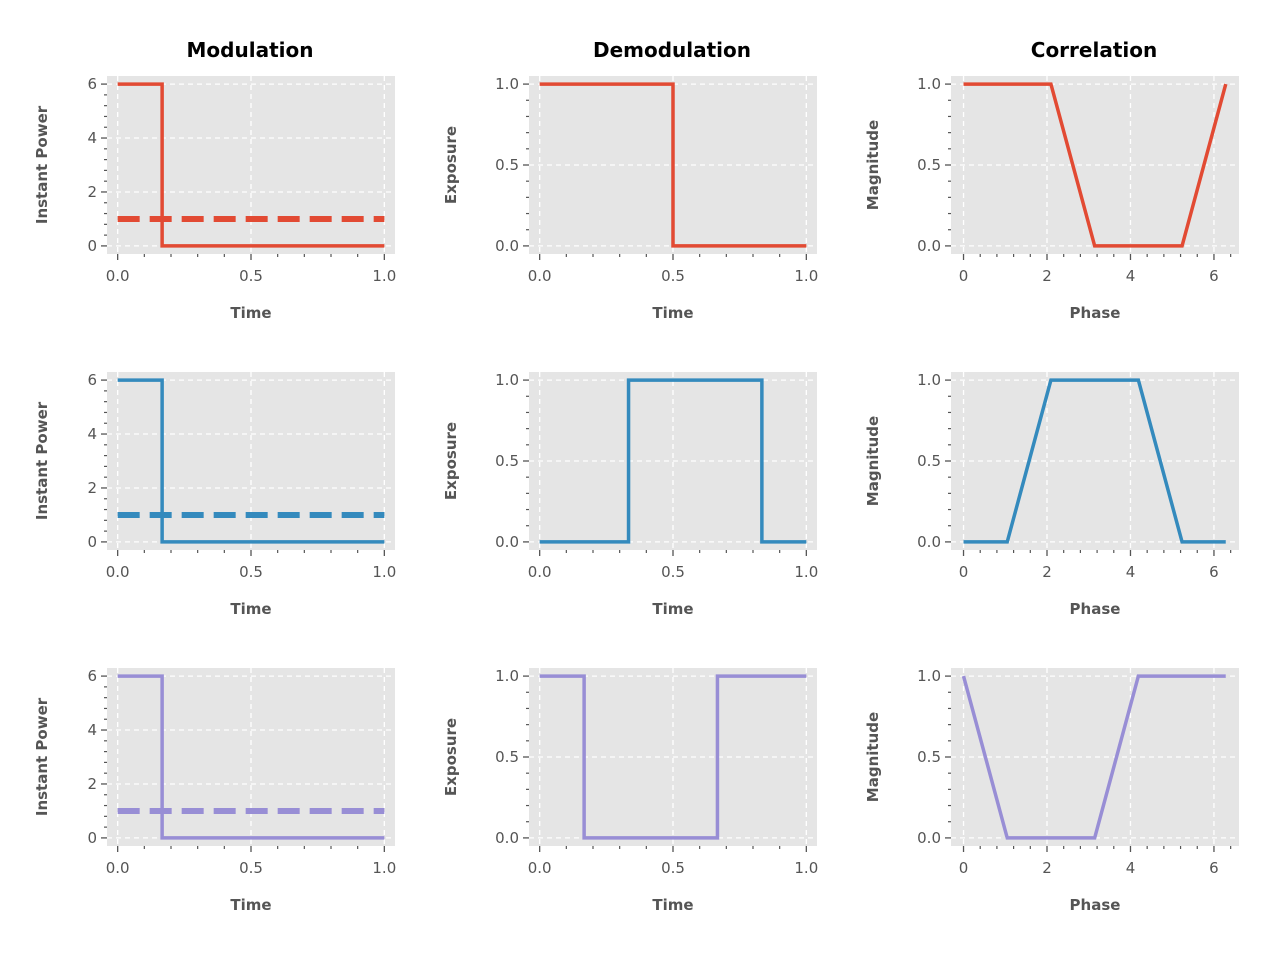 The width and height of the screenshot is (1280, 960). I want to click on subplot-r0c1: 0.0 0.5 1.0 0.0 0.5 1.0 Time Exposure, so click(630, 198).